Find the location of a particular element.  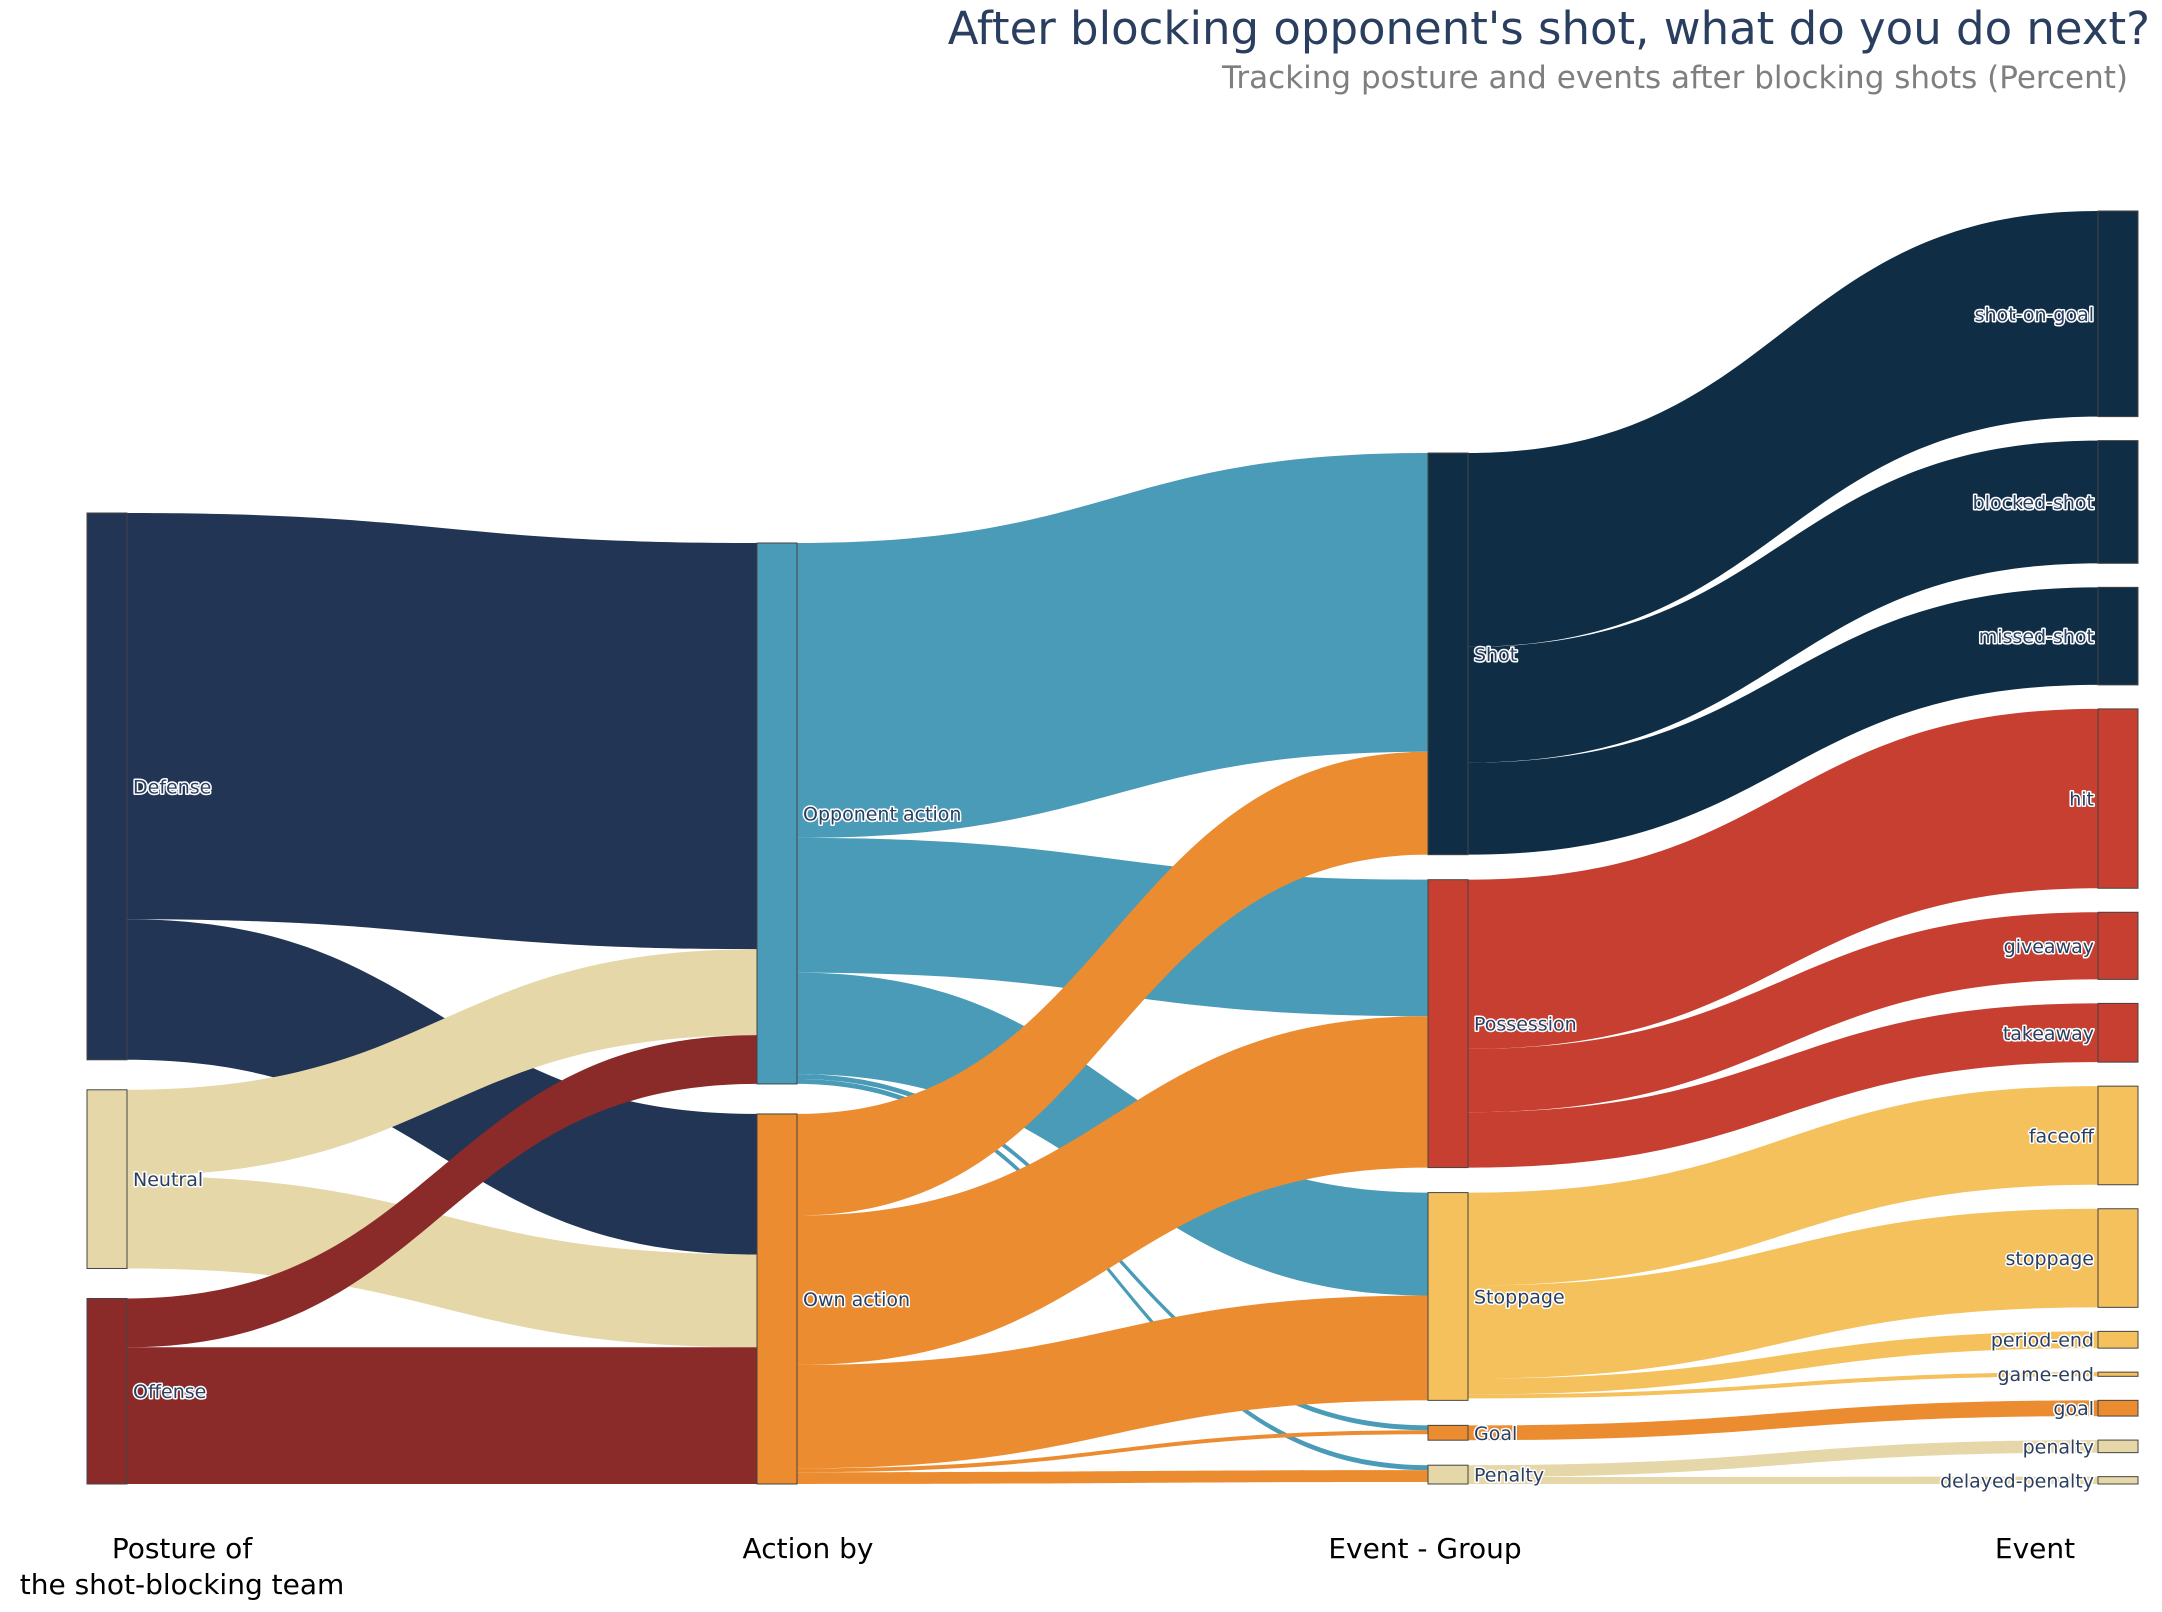

link-defense-to-opp is located at coordinates (442, 731).